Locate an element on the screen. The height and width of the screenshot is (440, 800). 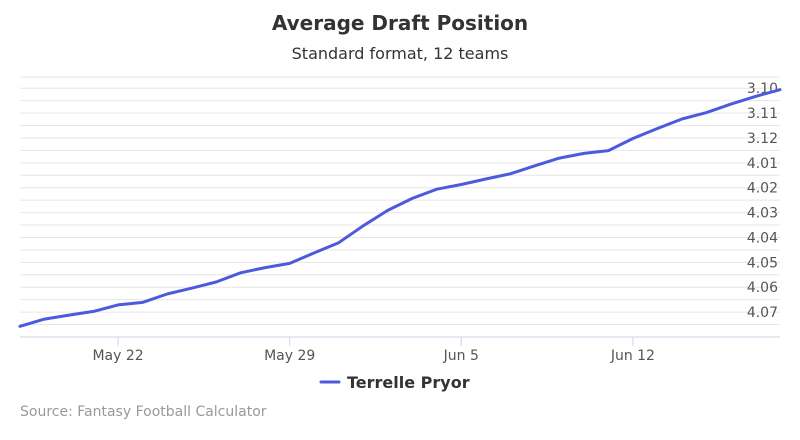
credits-source: Source: Fantasy Football Calculator is located at coordinates (143, 412).